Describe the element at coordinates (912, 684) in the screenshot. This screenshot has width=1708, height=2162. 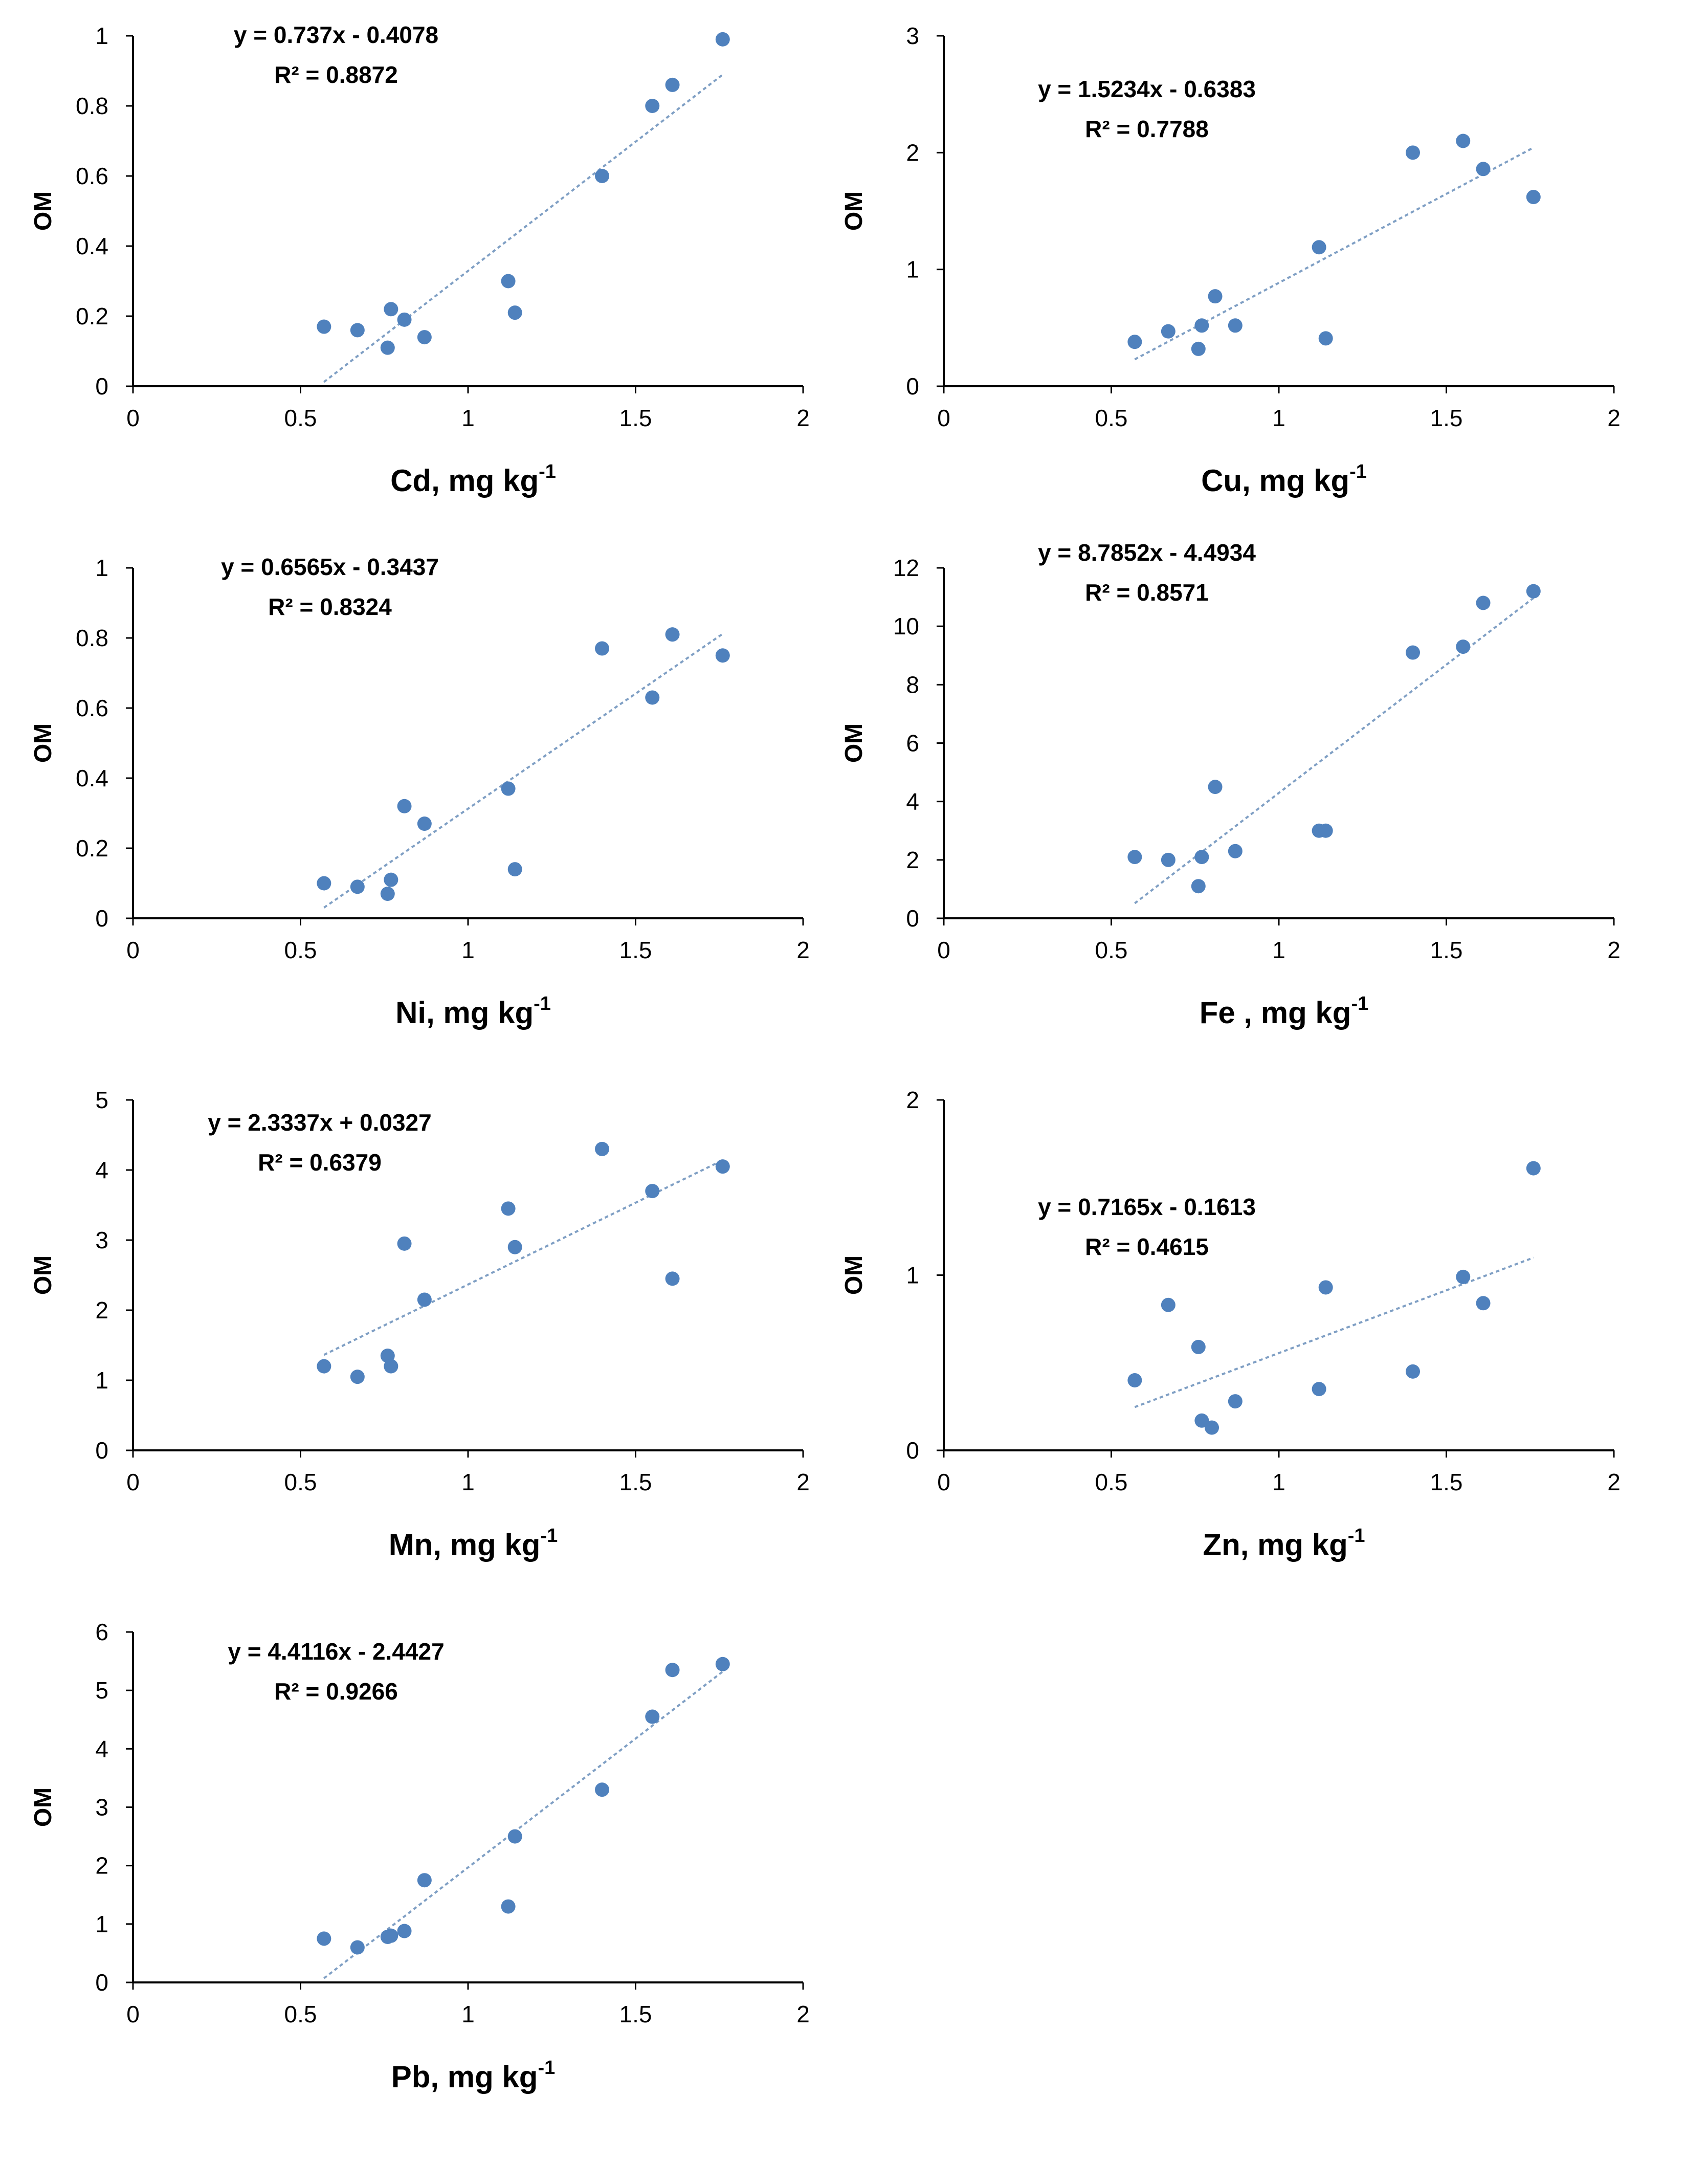
I see `y-tick-label: 8` at that location.